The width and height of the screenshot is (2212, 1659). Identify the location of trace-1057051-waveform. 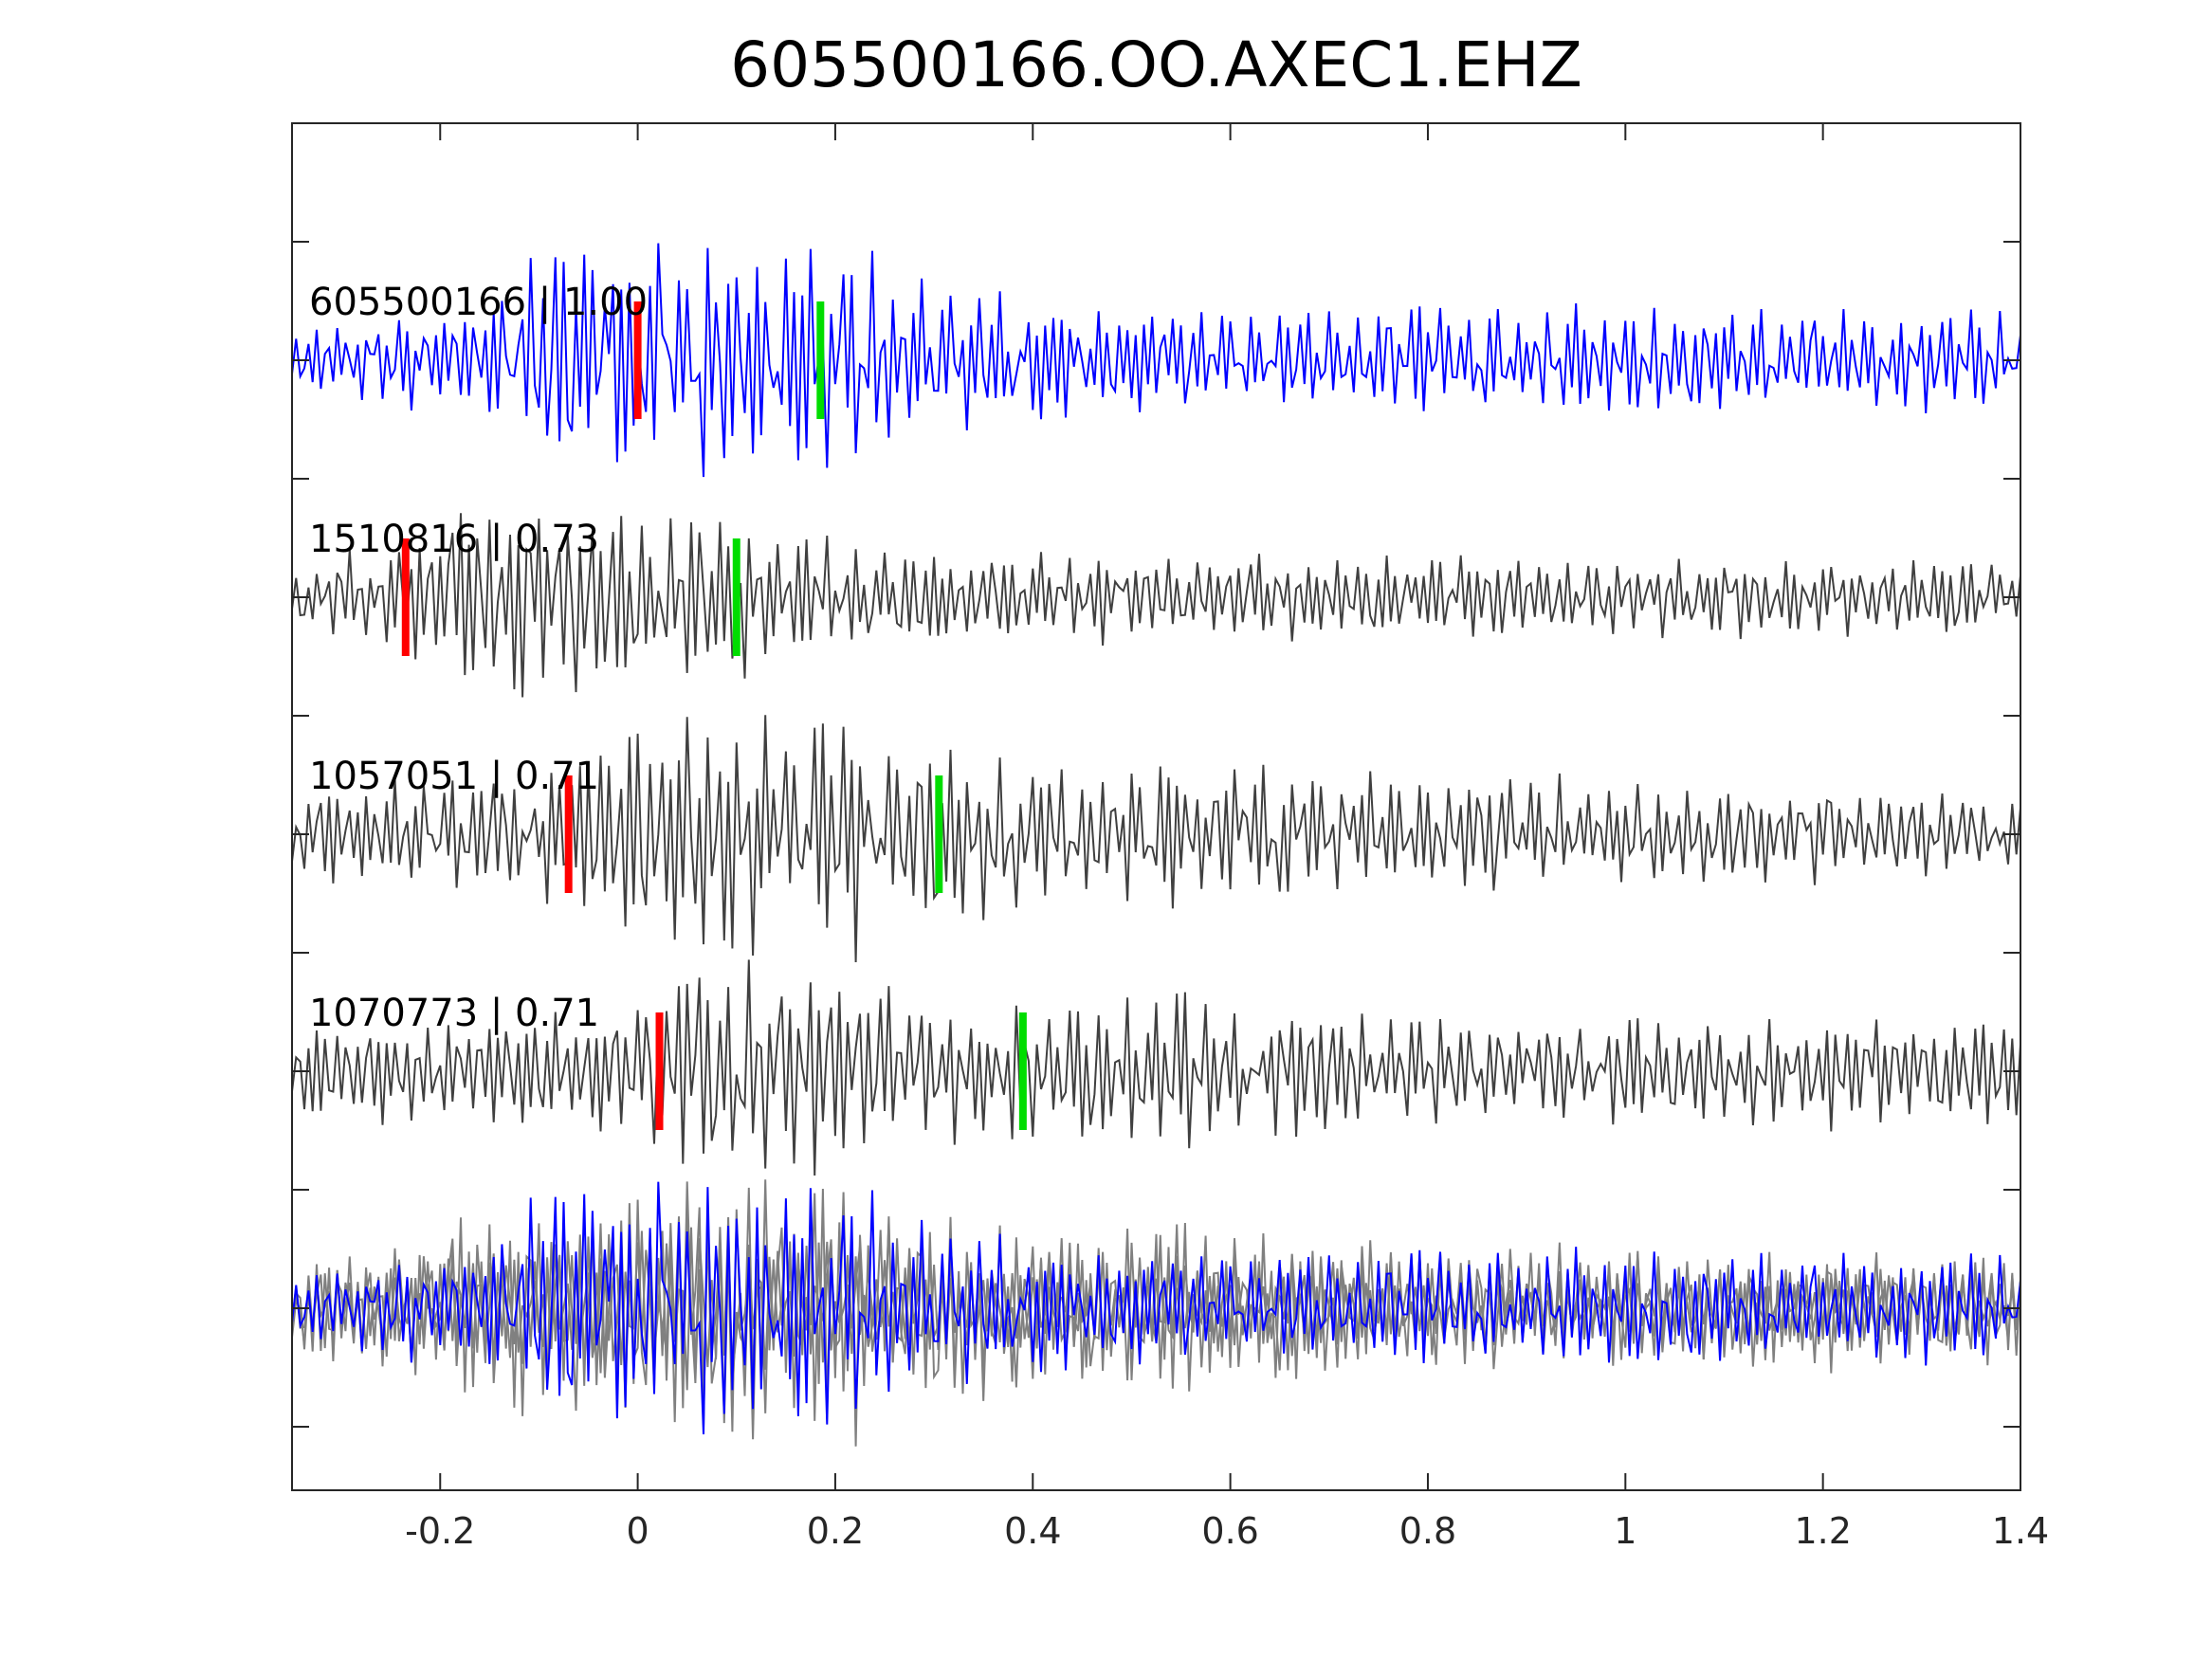
(1156, 839).